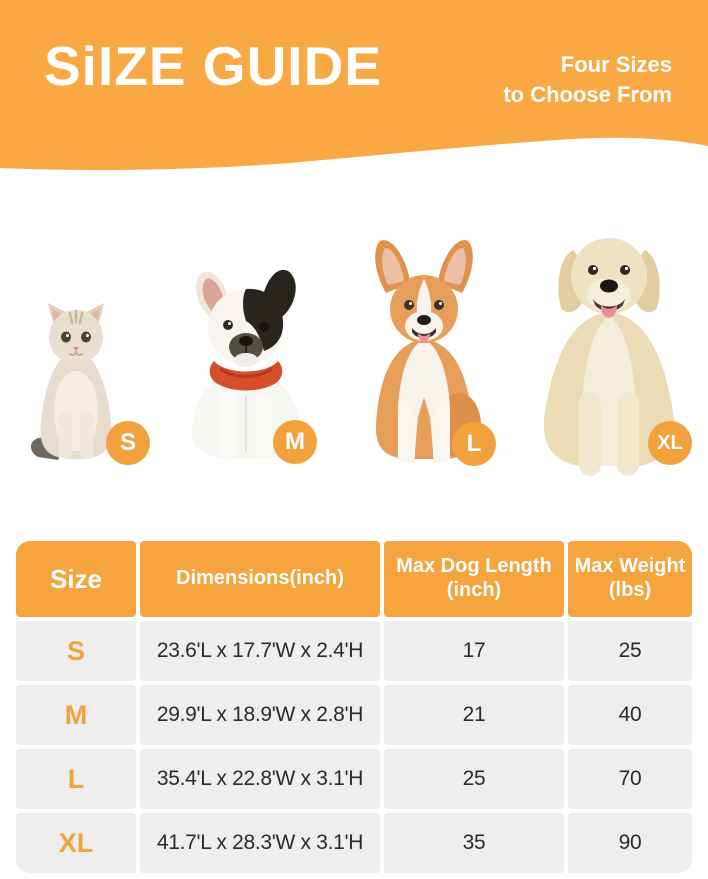 Image resolution: width=708 pixels, height=879 pixels. What do you see at coordinates (428, 351) in the screenshot?
I see `corgi-illustration` at bounding box center [428, 351].